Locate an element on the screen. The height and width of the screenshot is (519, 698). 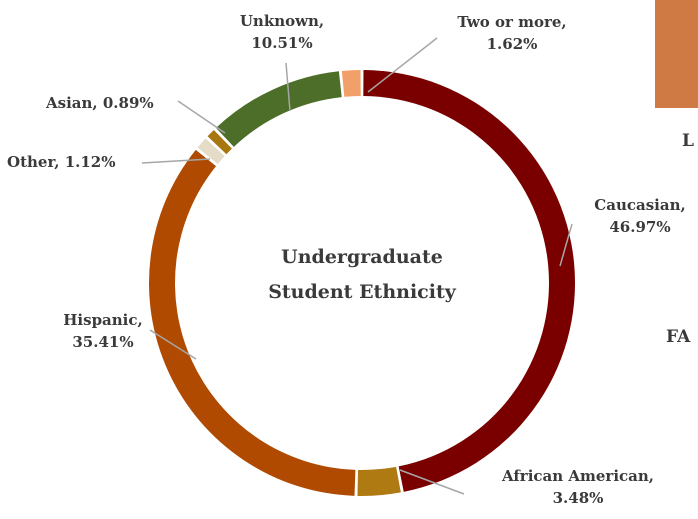
leader-line-asian is located at coordinates (201, 117).